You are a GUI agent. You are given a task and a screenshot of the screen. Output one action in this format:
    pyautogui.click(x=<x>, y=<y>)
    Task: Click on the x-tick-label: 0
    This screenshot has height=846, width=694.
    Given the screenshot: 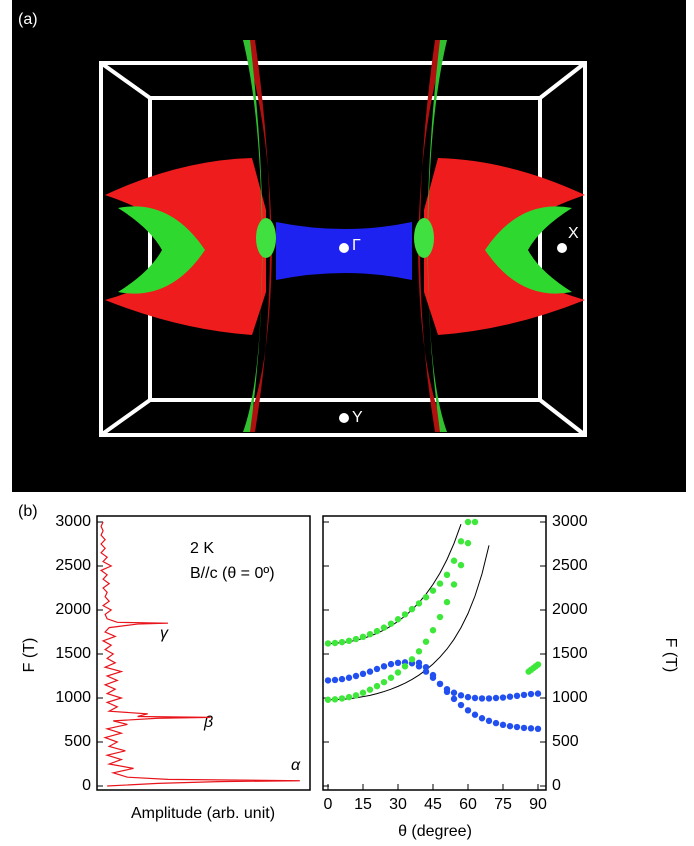 What is the action you would take?
    pyautogui.click(x=328, y=804)
    